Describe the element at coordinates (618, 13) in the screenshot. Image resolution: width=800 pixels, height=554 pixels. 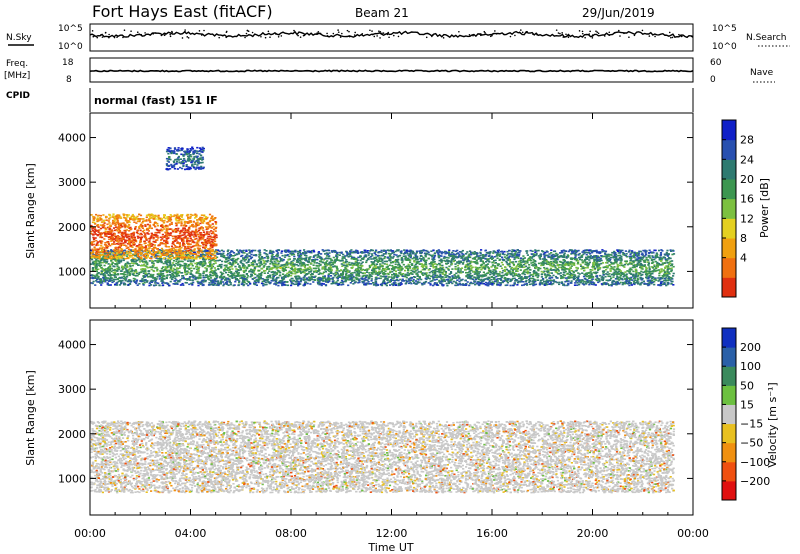
I see `date-label: 29/Jun/2019` at that location.